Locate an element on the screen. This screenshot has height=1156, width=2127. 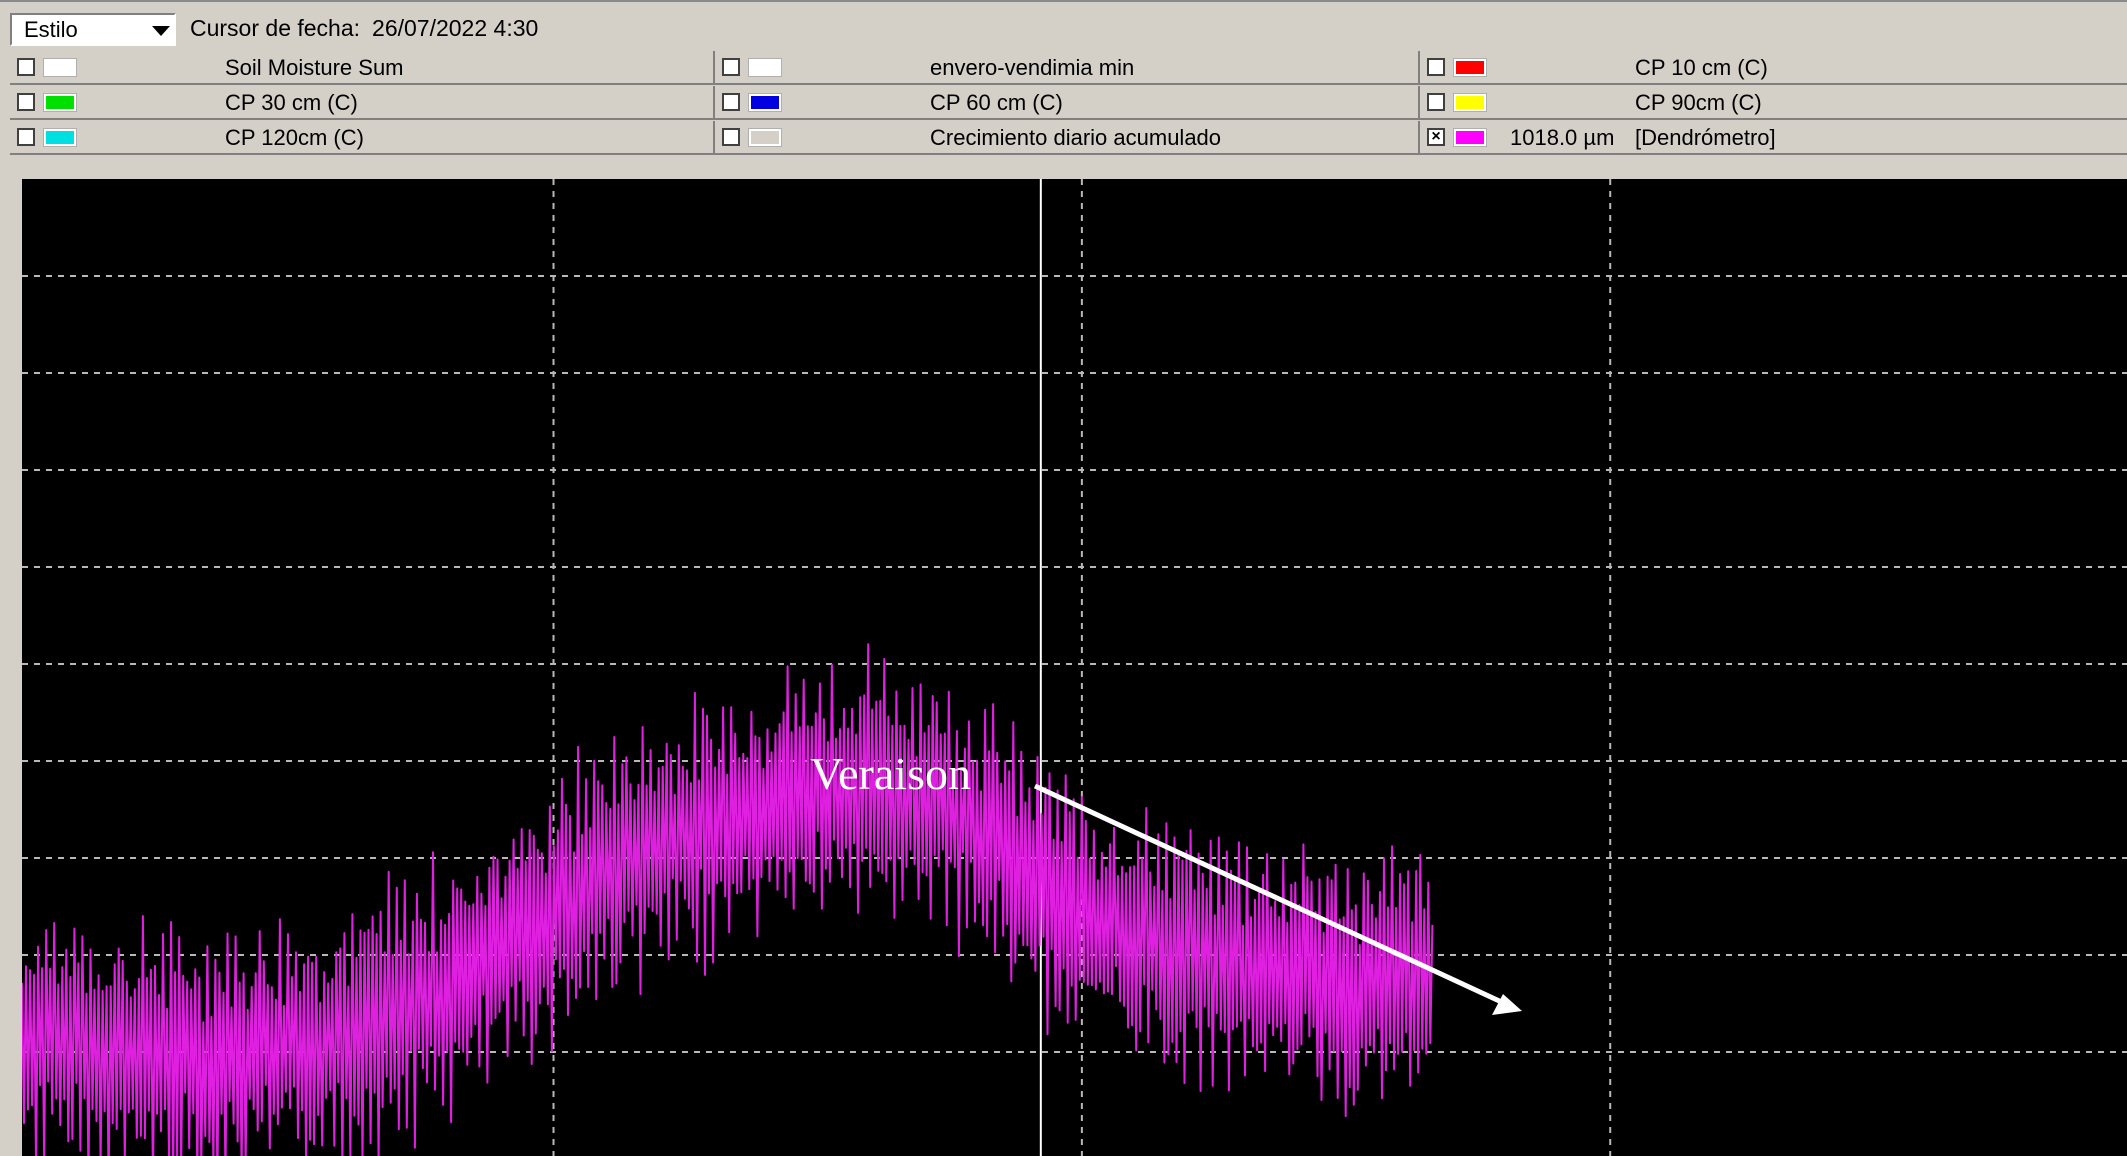
veraison-annotation: Veraison is located at coordinates (890, 773).